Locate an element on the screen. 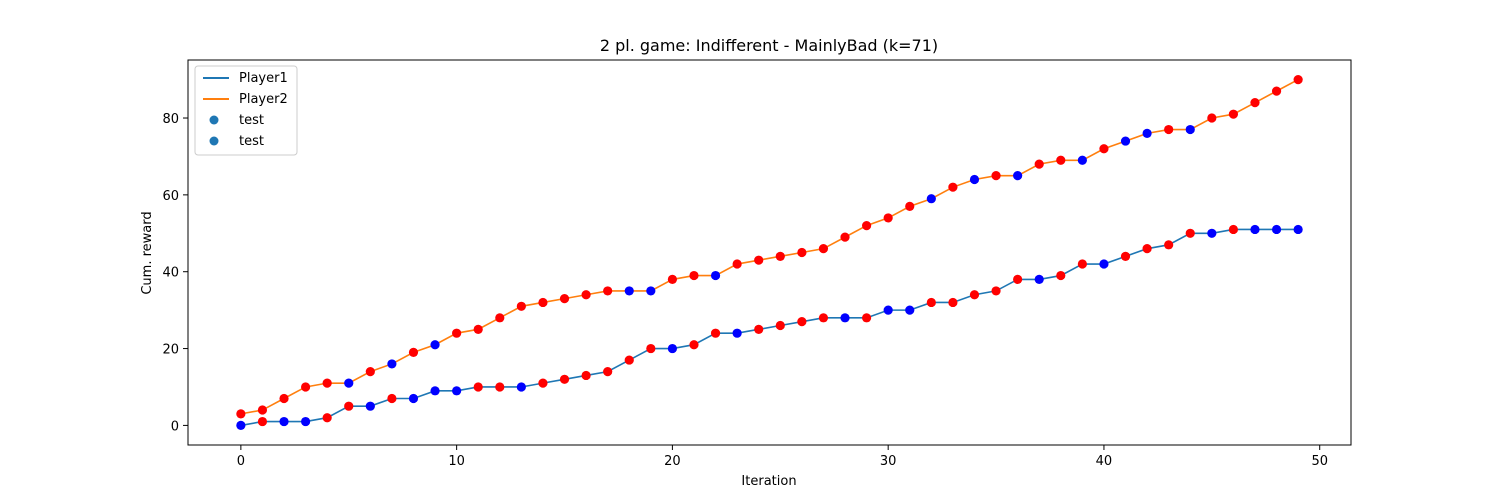 This screenshot has width=1500, height=500. y-tick-label: 80 is located at coordinates (170, 119).